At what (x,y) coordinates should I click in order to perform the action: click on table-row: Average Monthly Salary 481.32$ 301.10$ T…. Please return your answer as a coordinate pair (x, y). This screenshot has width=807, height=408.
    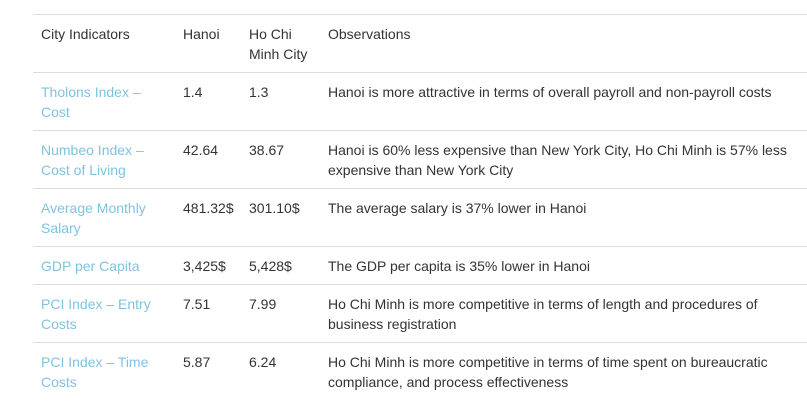
    Looking at the image, I should click on (420, 217).